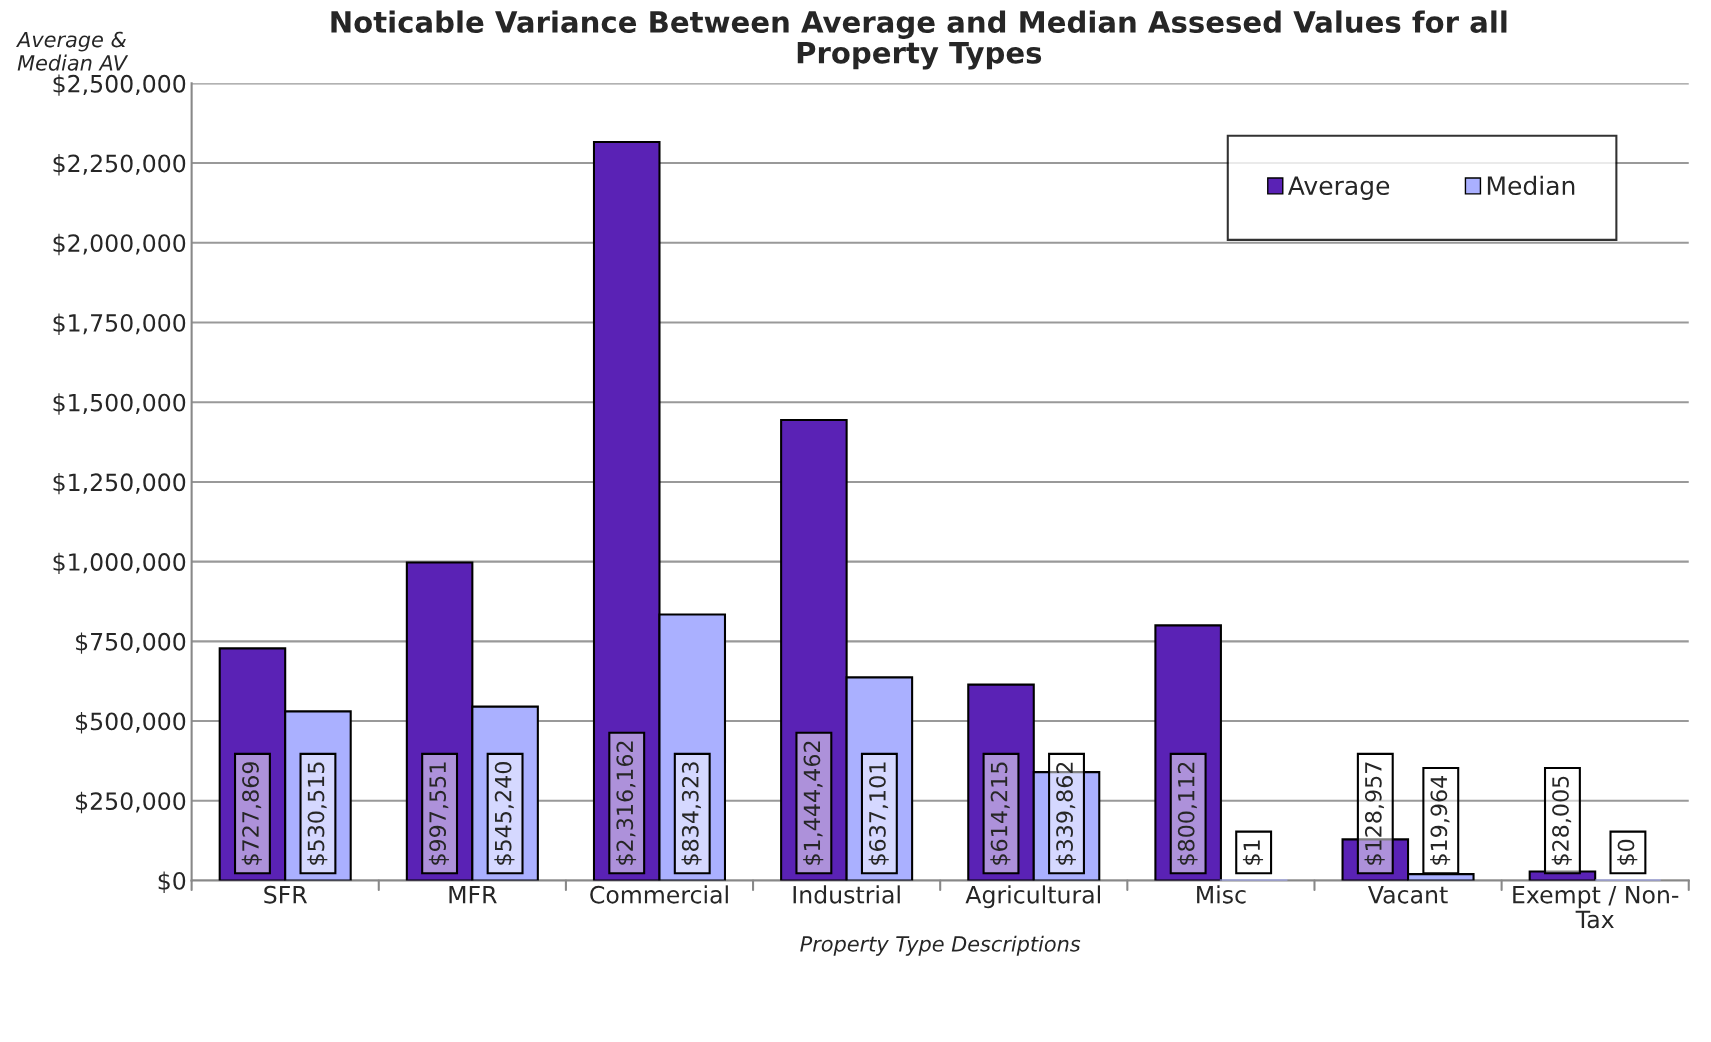 This screenshot has width=1711, height=1042. What do you see at coordinates (473, 895) in the screenshot?
I see `x-tick-label: MFR` at bounding box center [473, 895].